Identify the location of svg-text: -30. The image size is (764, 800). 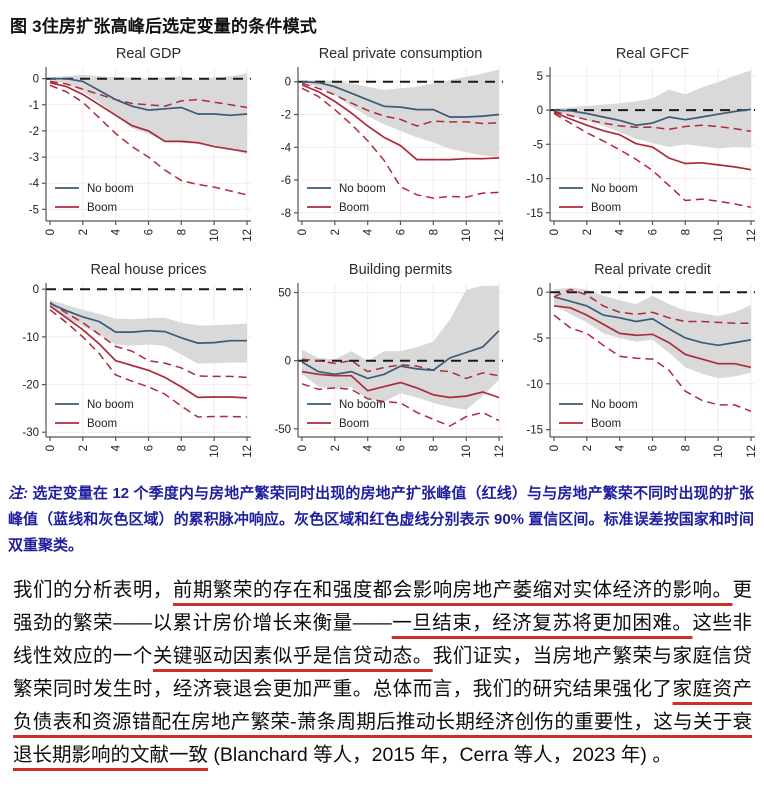
(30, 433).